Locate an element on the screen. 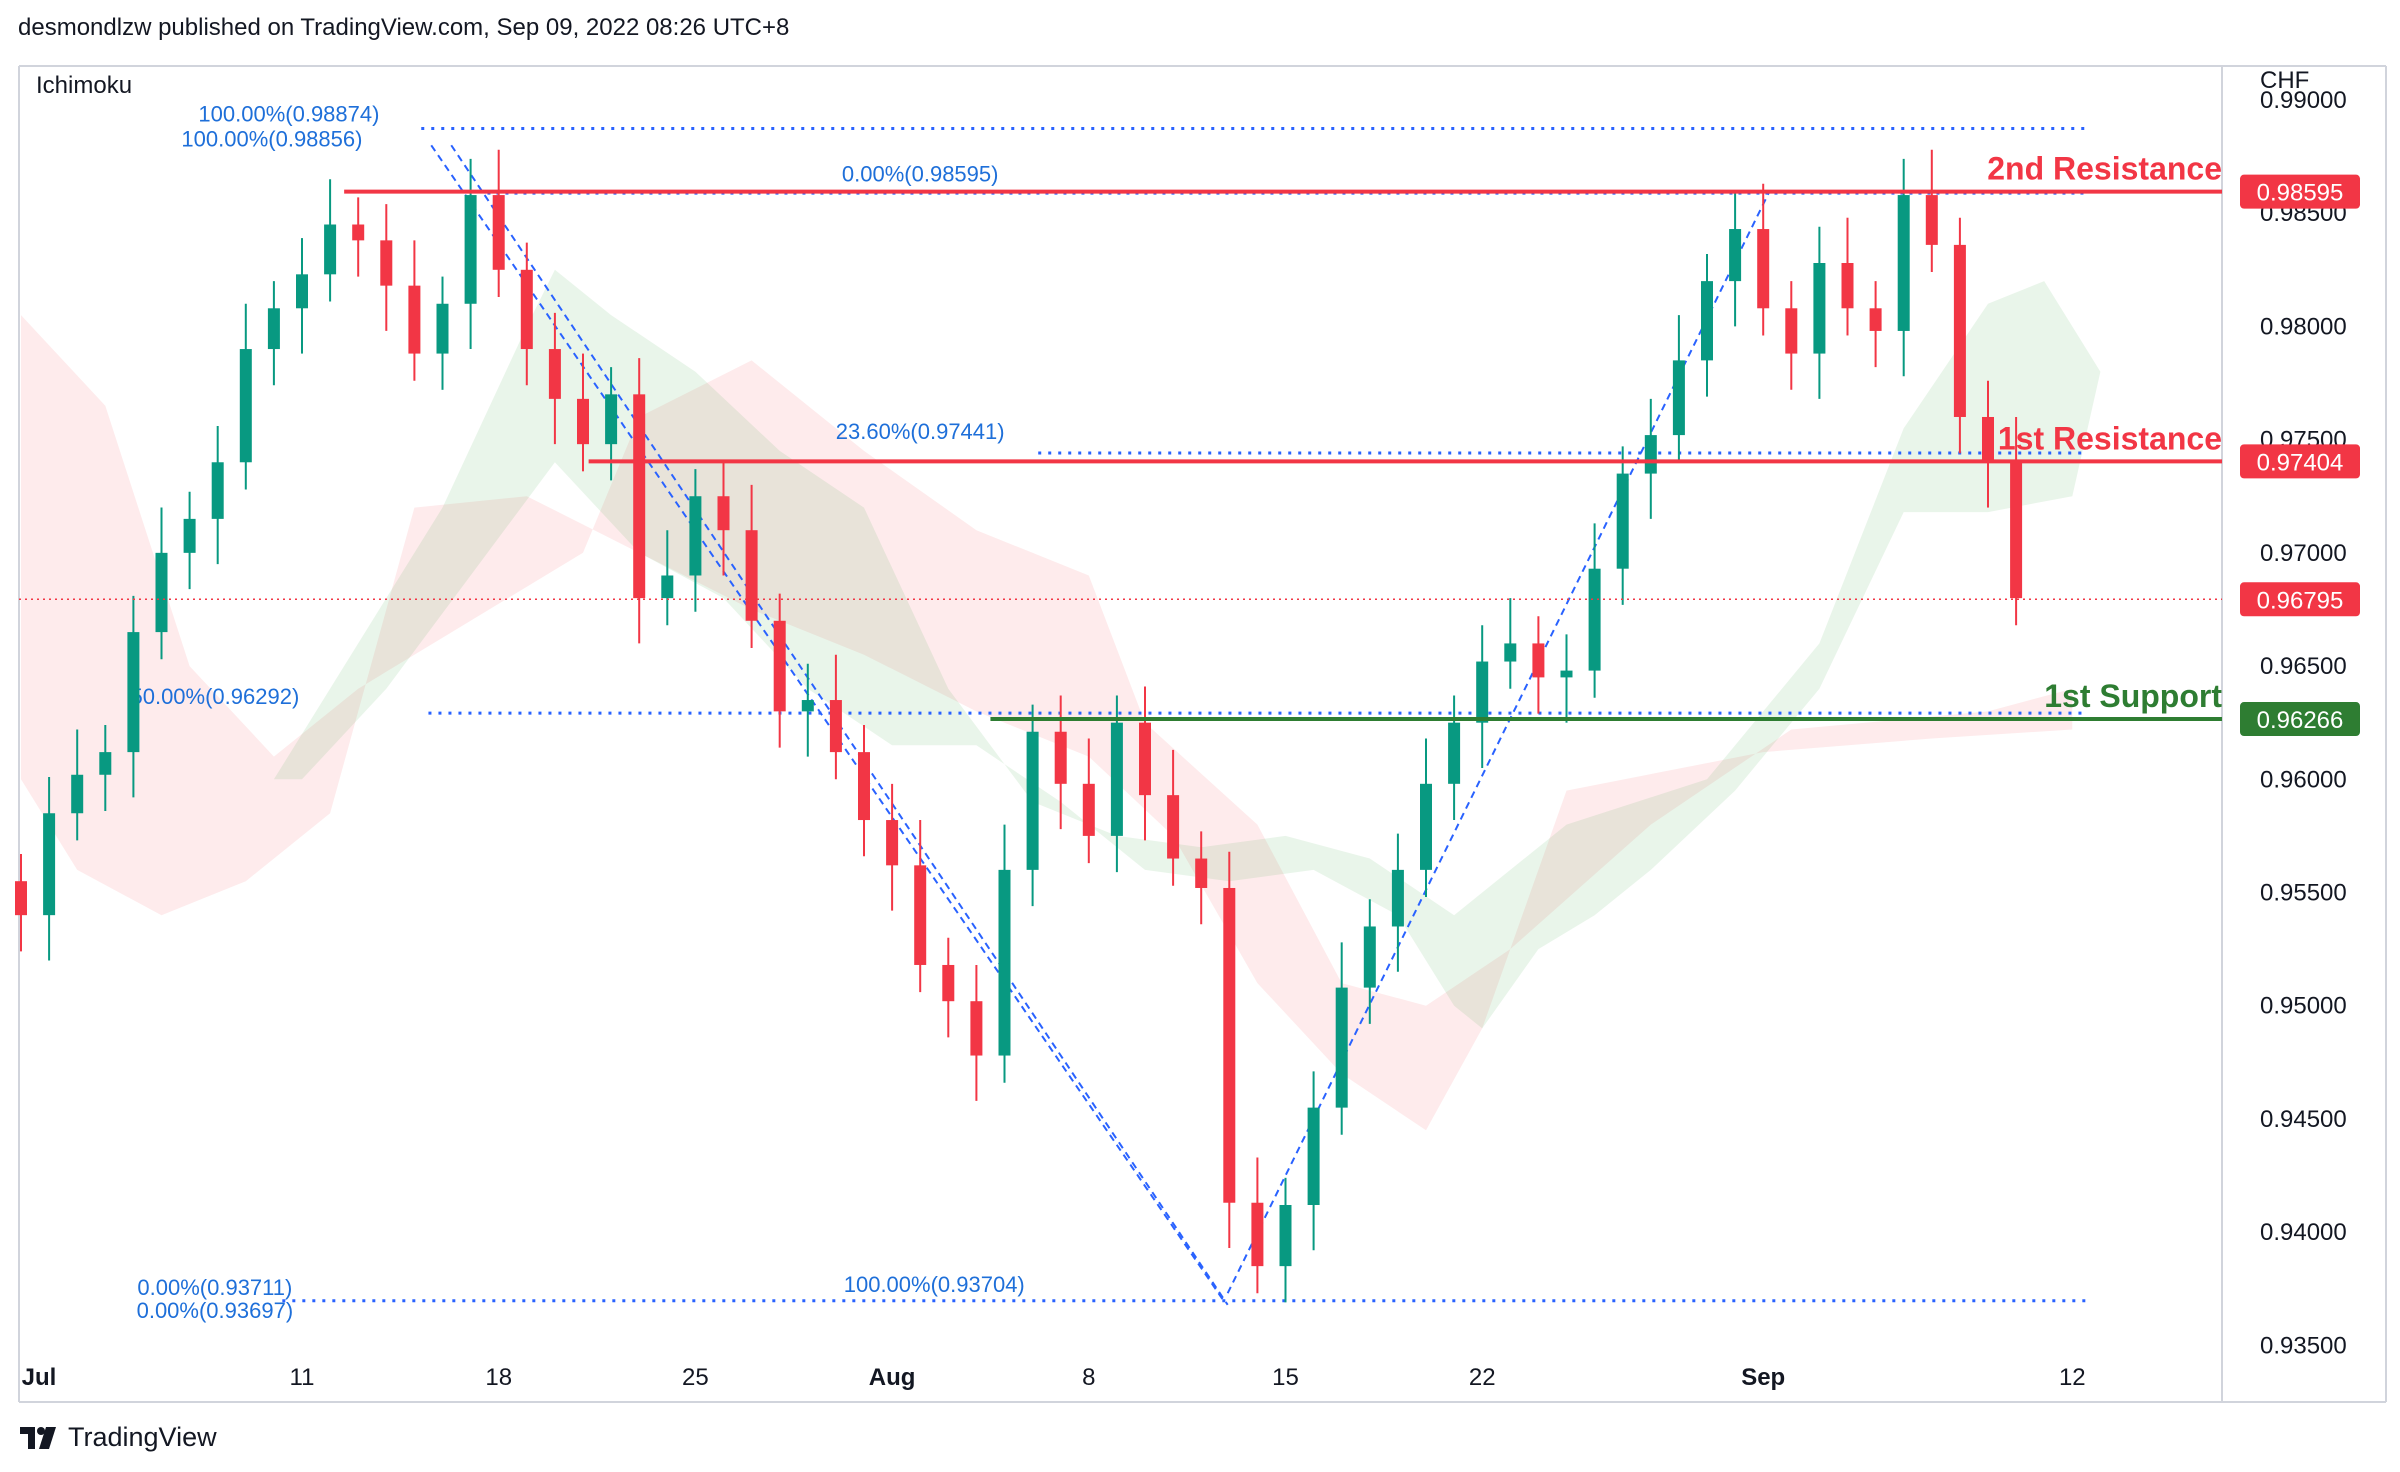 Image resolution: width=2400 pixels, height=1472 pixels. time-tick-label: 11 is located at coordinates (302, 1377).